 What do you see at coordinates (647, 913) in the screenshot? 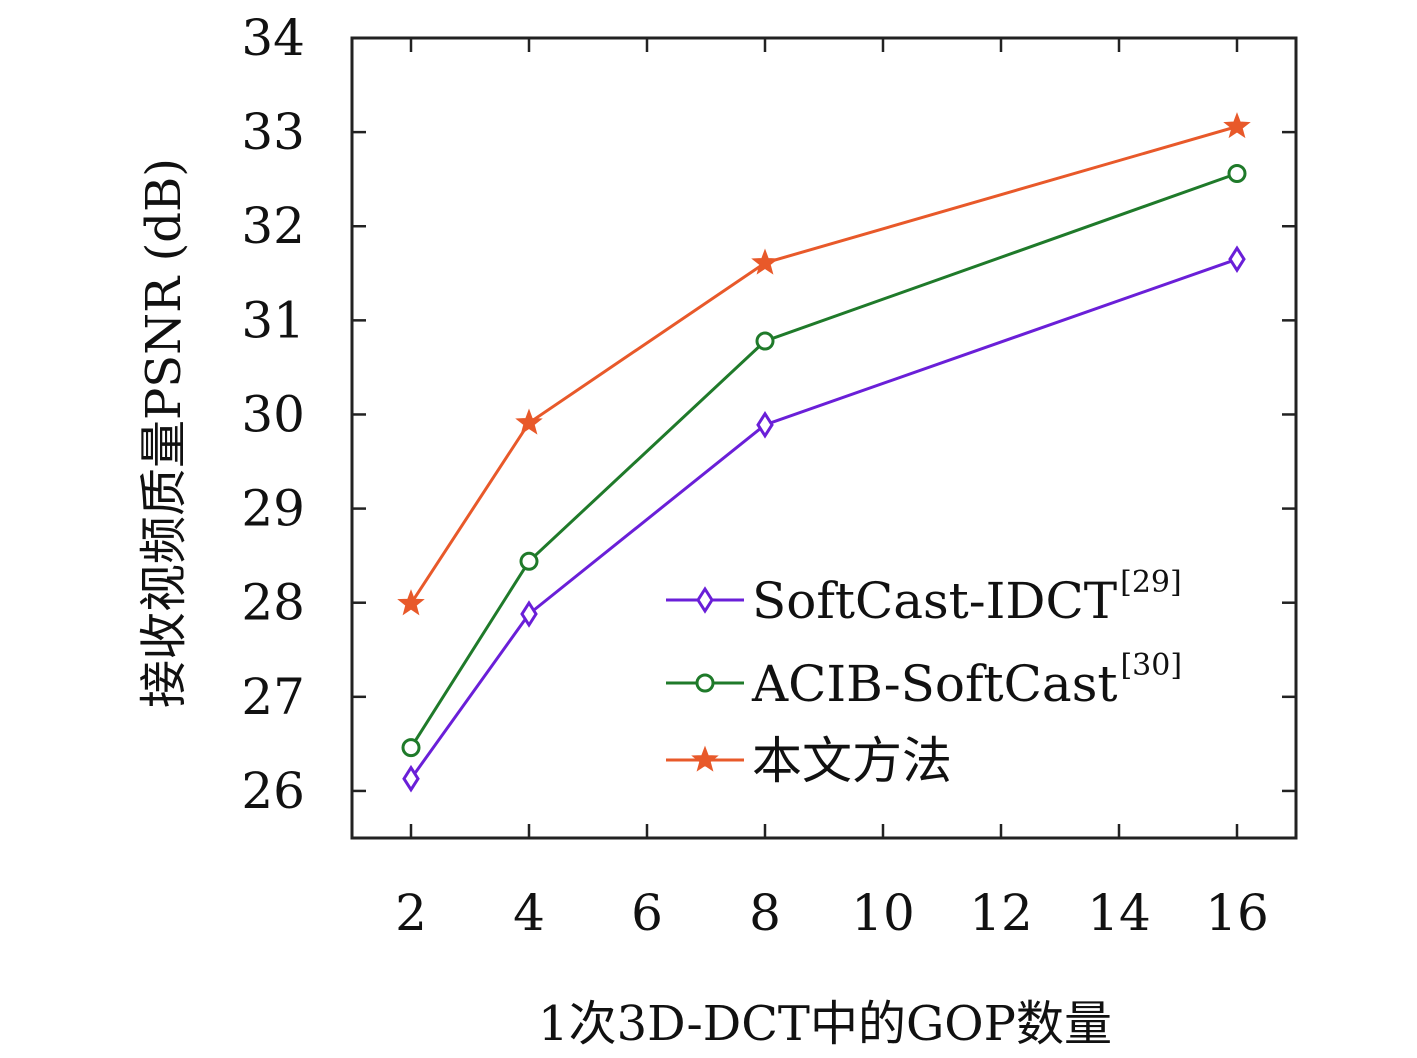
I see `x-tick-label: 6` at bounding box center [647, 913].